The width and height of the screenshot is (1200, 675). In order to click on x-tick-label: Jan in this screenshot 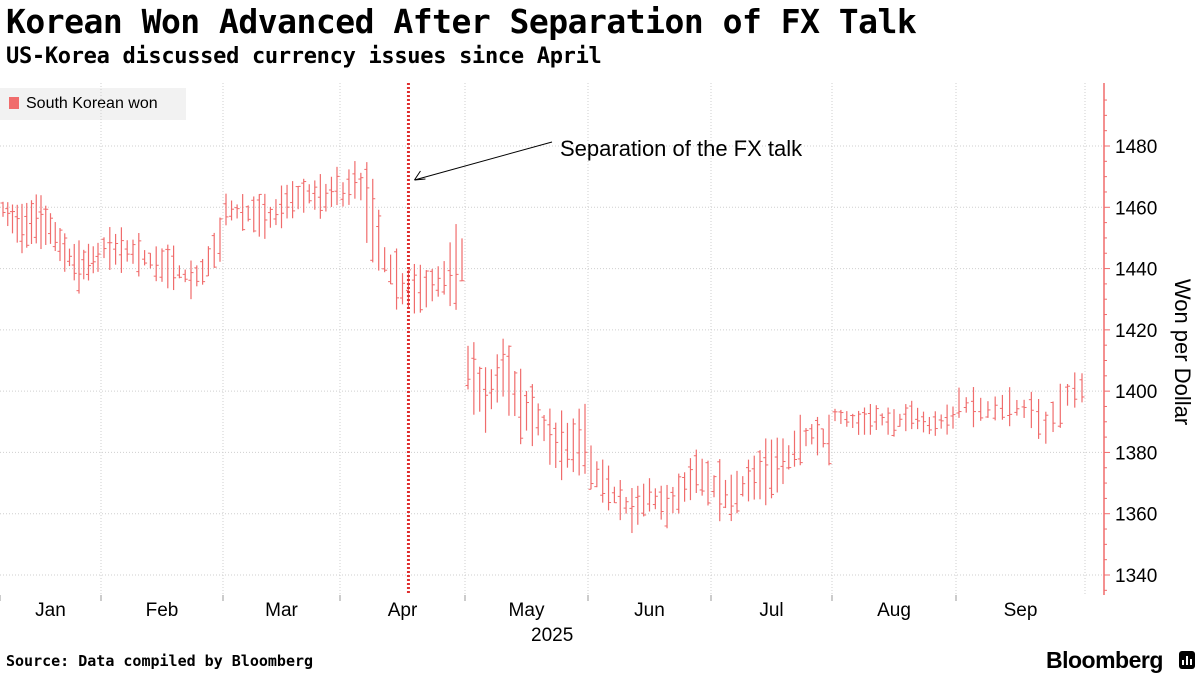, I will do `click(50, 610)`.